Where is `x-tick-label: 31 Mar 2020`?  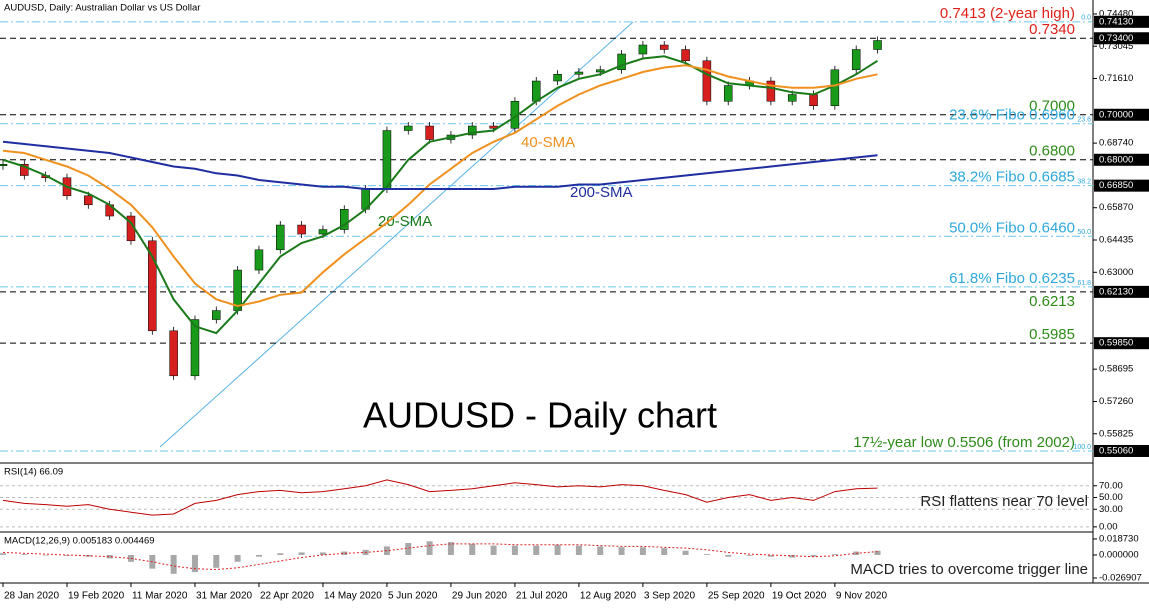
x-tick-label: 31 Mar 2020 is located at coordinates (224, 596).